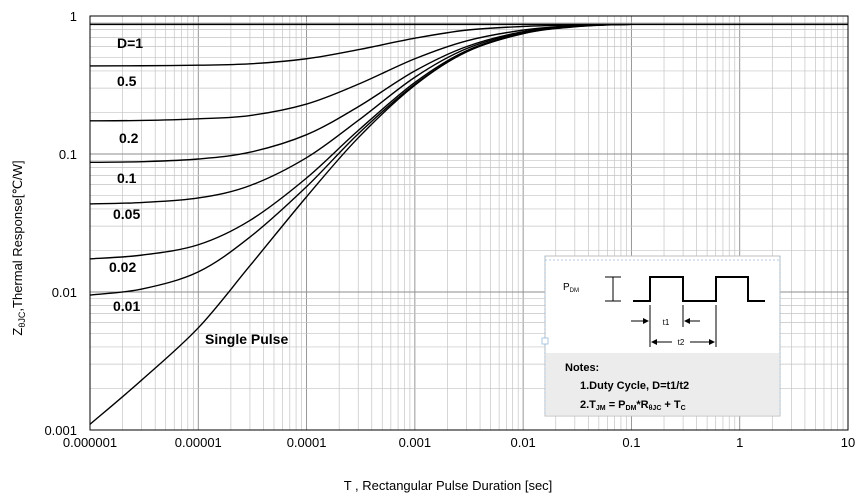 The image size is (858, 498). What do you see at coordinates (68, 154) in the screenshot?
I see `y-tick-label: 0.1` at bounding box center [68, 154].